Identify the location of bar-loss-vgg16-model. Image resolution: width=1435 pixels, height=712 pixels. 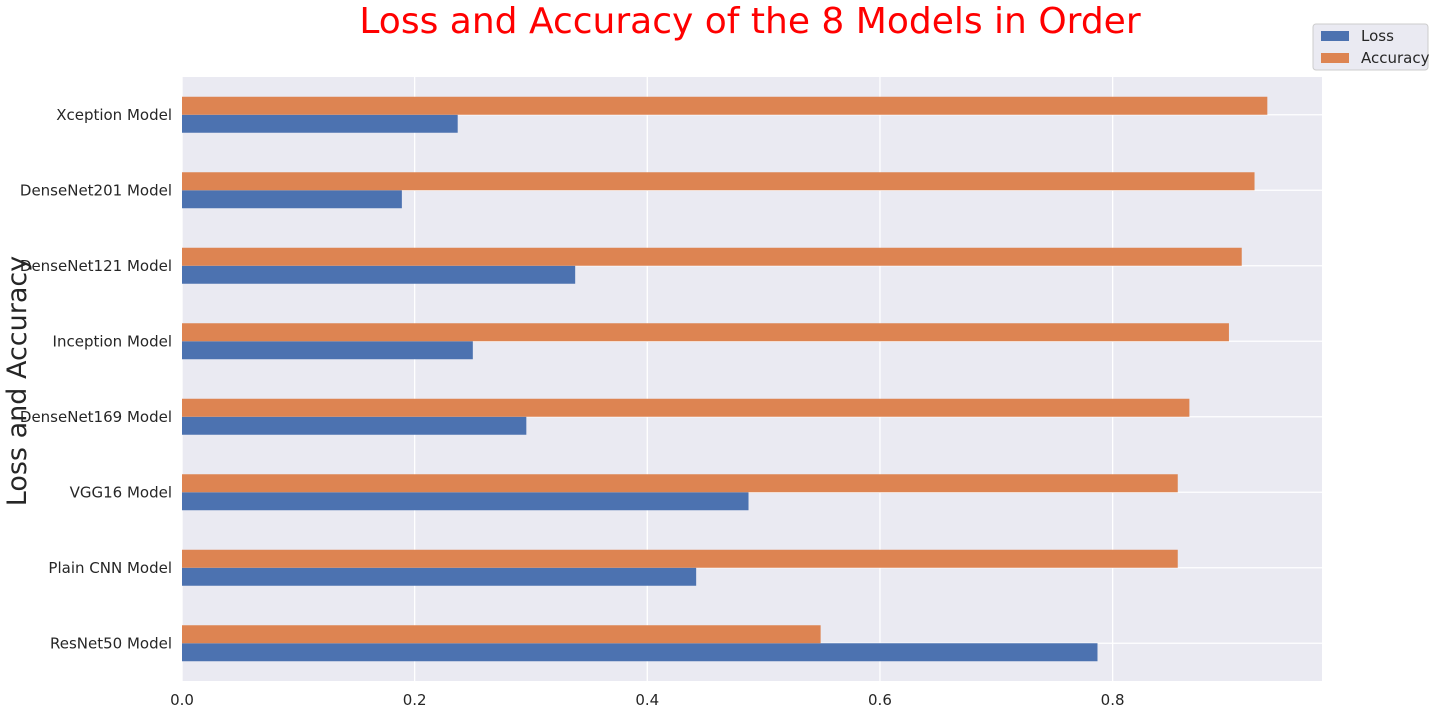
(465, 501).